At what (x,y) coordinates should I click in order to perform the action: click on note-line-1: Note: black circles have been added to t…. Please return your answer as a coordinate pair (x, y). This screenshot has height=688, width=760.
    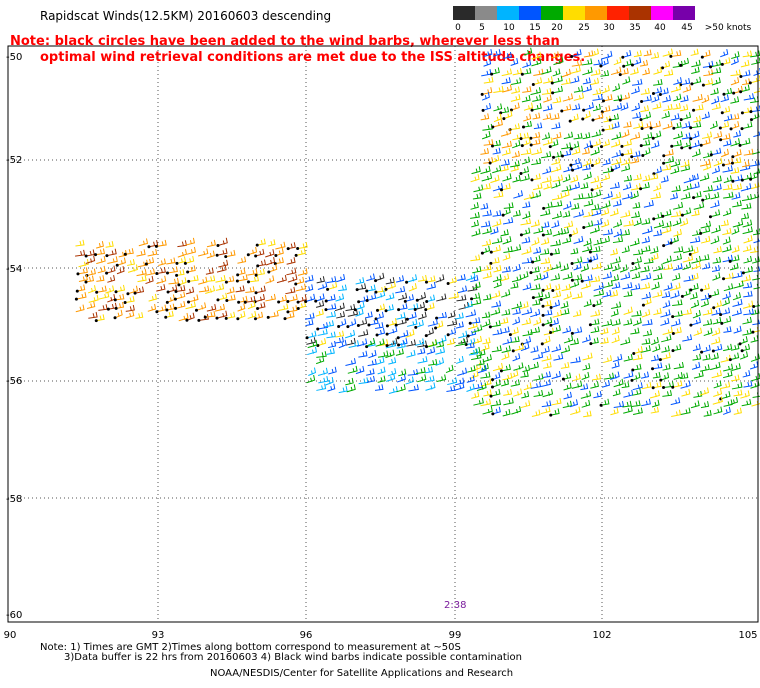
    Looking at the image, I should click on (285, 41).